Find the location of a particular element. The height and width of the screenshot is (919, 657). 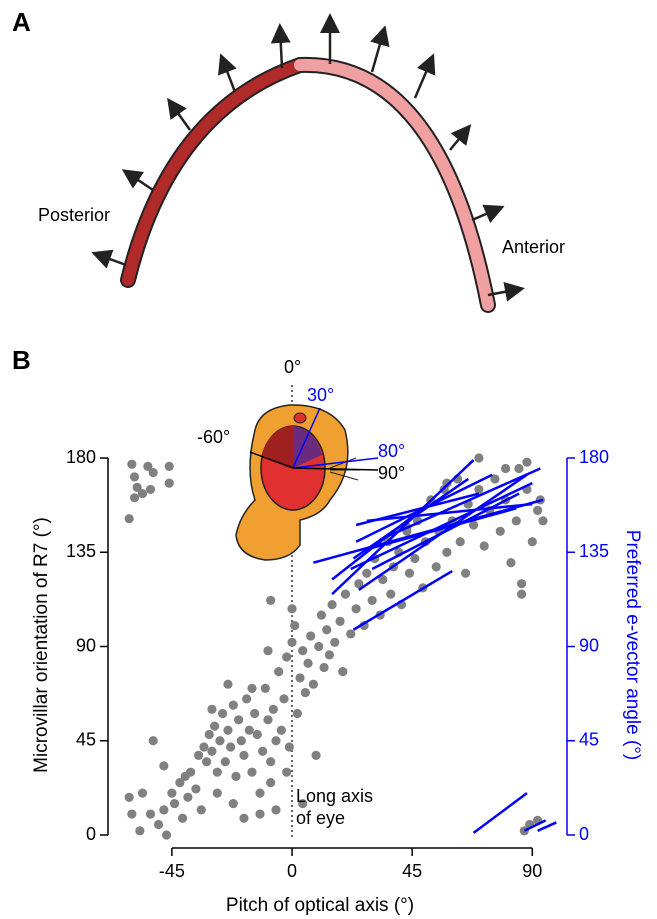

posterior-label: Posterior is located at coordinates (74, 215).